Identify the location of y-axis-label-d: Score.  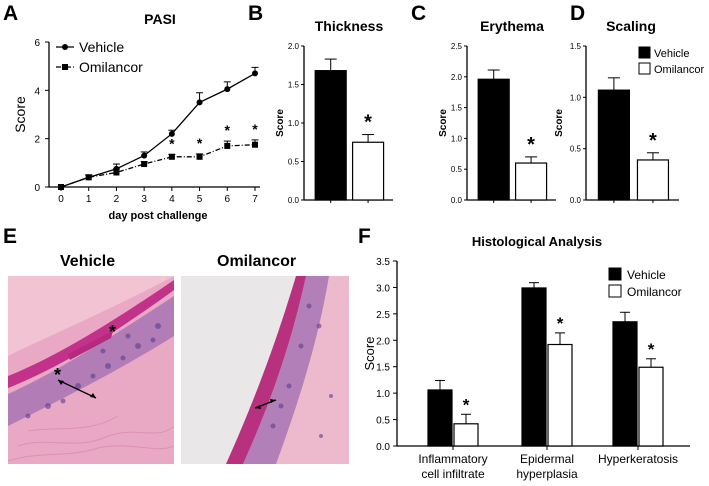
(559, 123).